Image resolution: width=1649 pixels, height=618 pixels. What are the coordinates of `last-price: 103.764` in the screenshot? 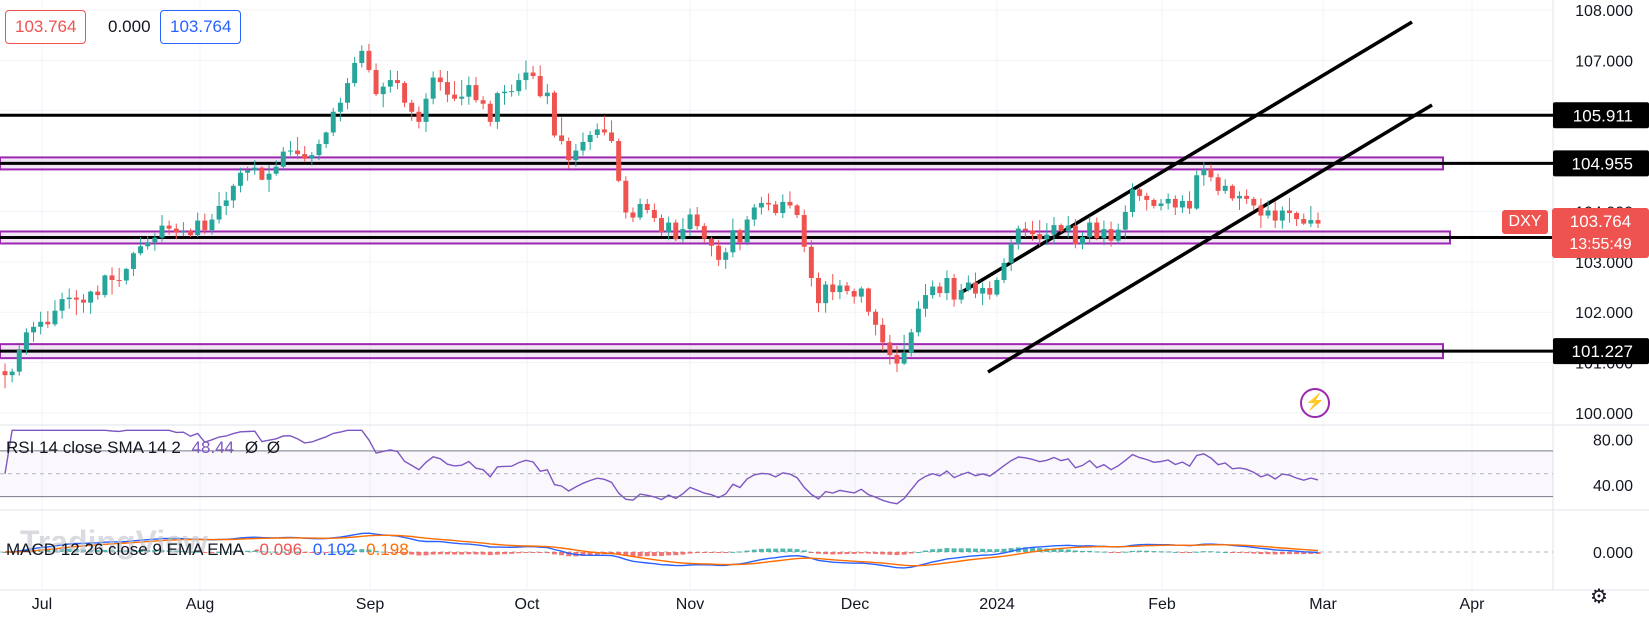 It's located at (1600, 221).